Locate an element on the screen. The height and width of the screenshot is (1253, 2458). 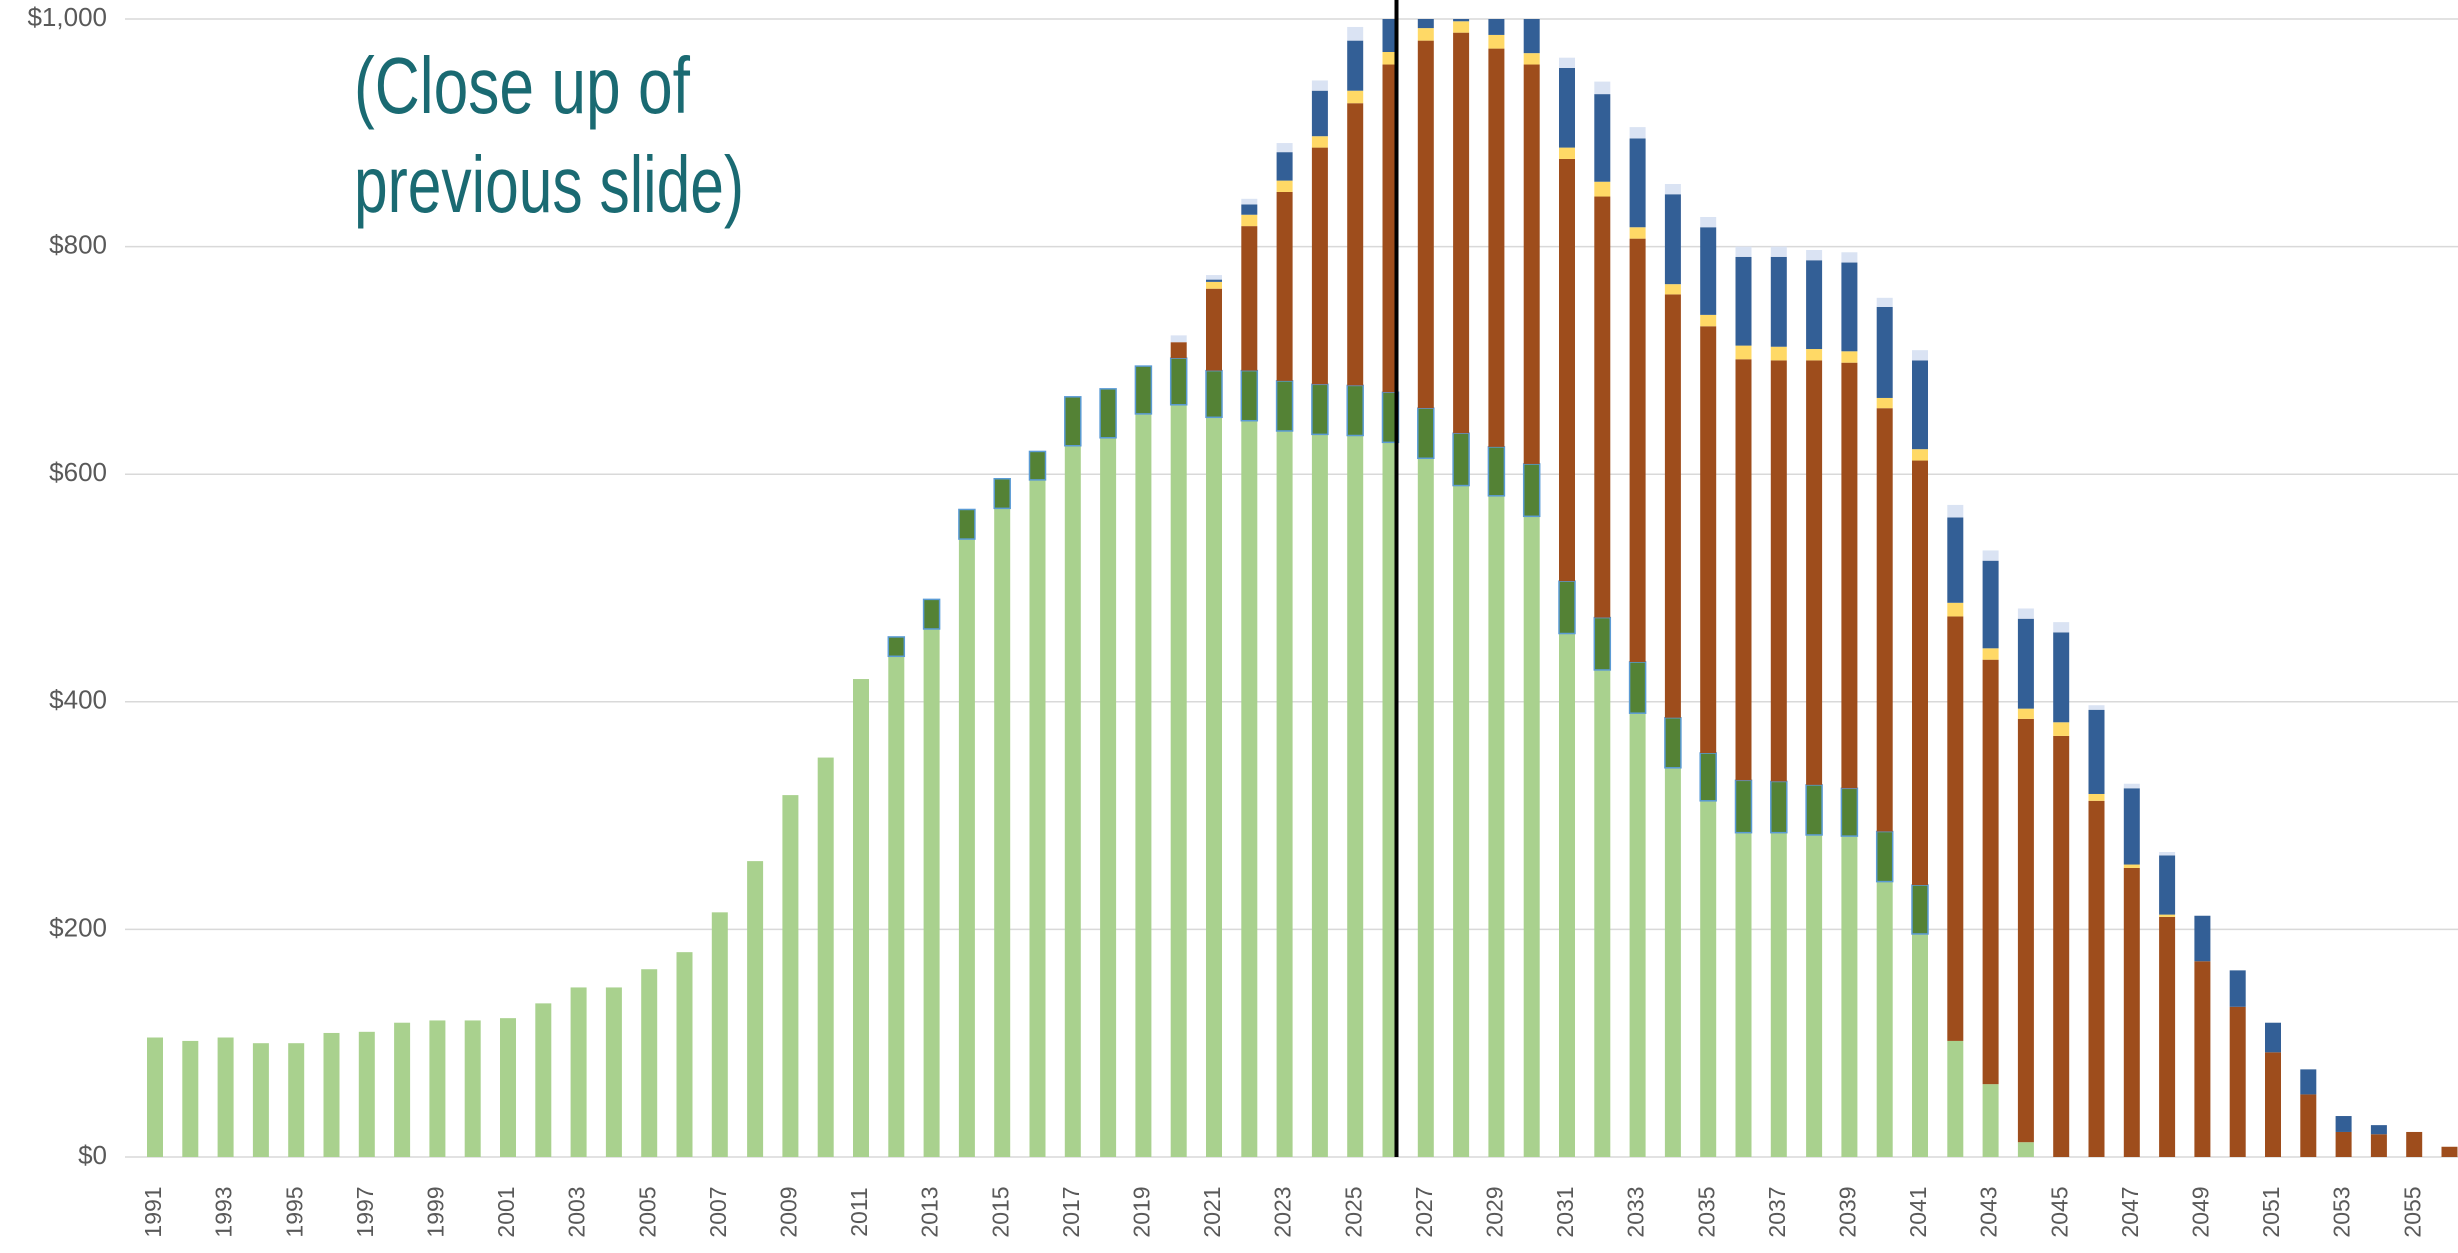
x-tick-label: 2019 is located at coordinates (1141, 1211).